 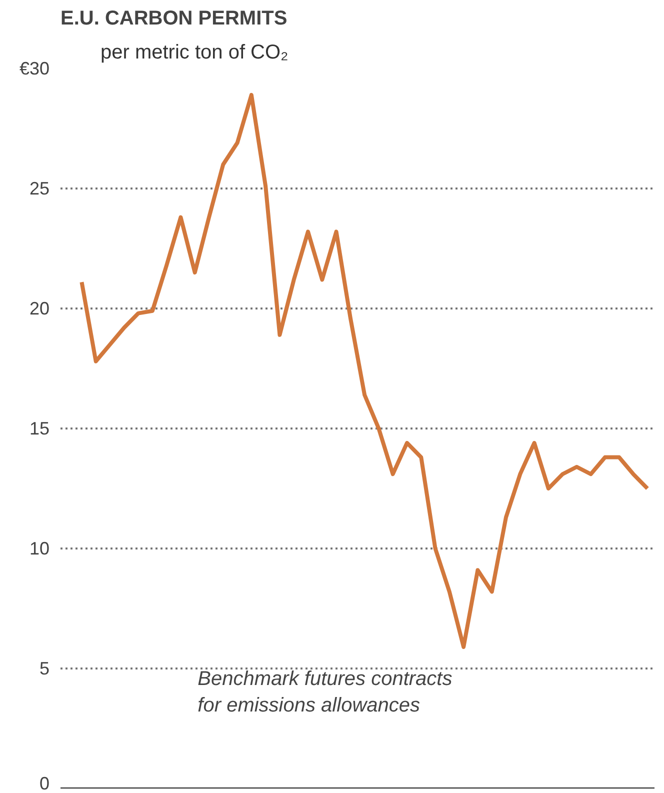 I want to click on y-tick-label: 0, so click(x=44, y=783).